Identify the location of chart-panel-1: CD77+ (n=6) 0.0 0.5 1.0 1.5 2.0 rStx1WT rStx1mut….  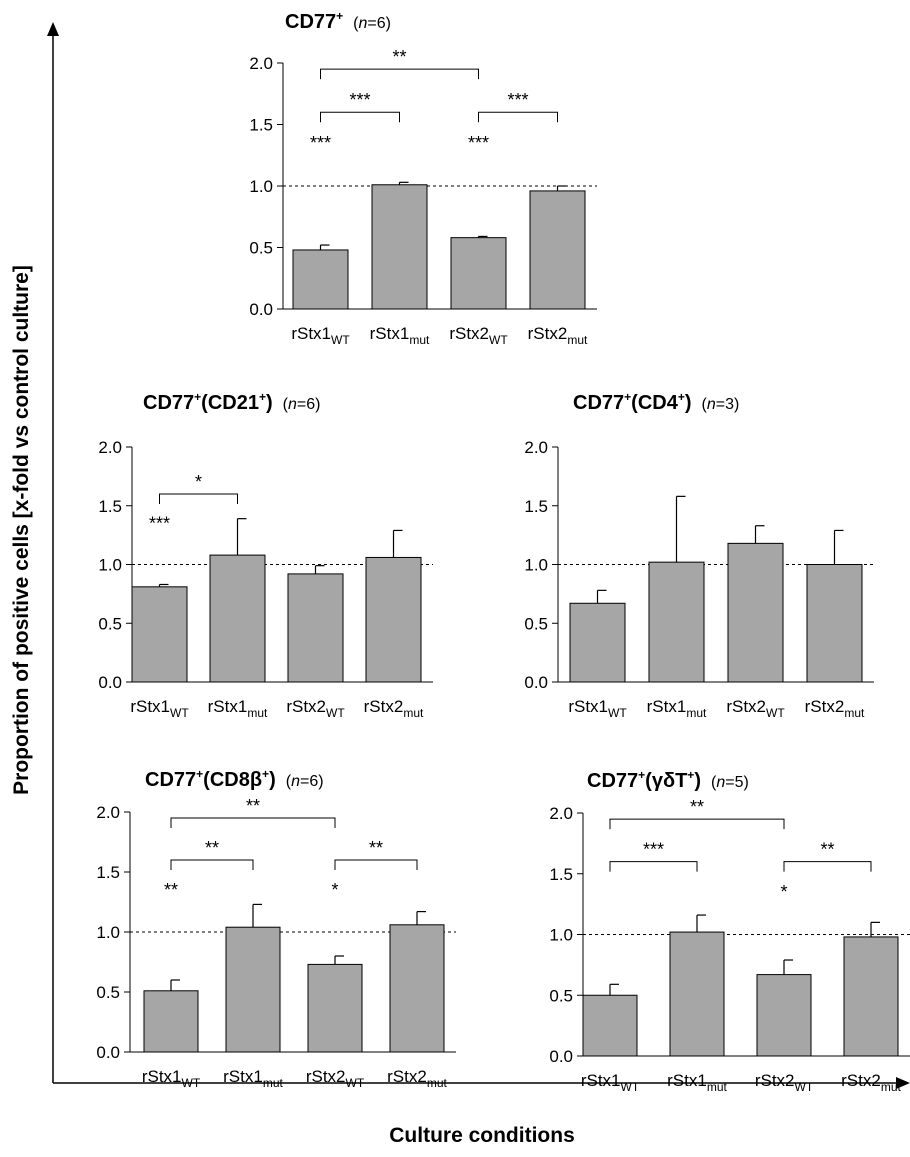
(423, 178).